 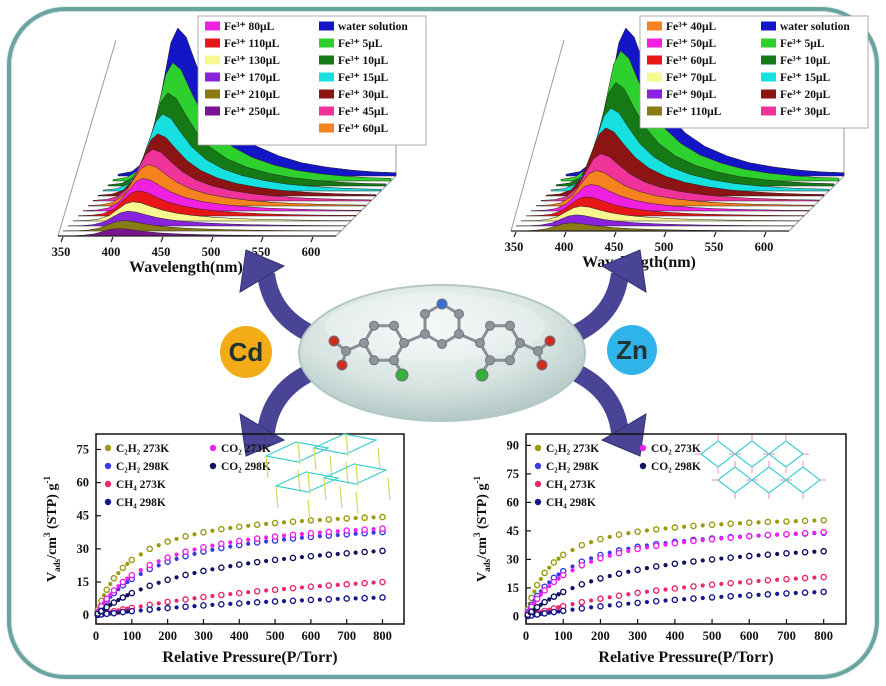 I want to click on molecule-structure, so click(x=442, y=340).